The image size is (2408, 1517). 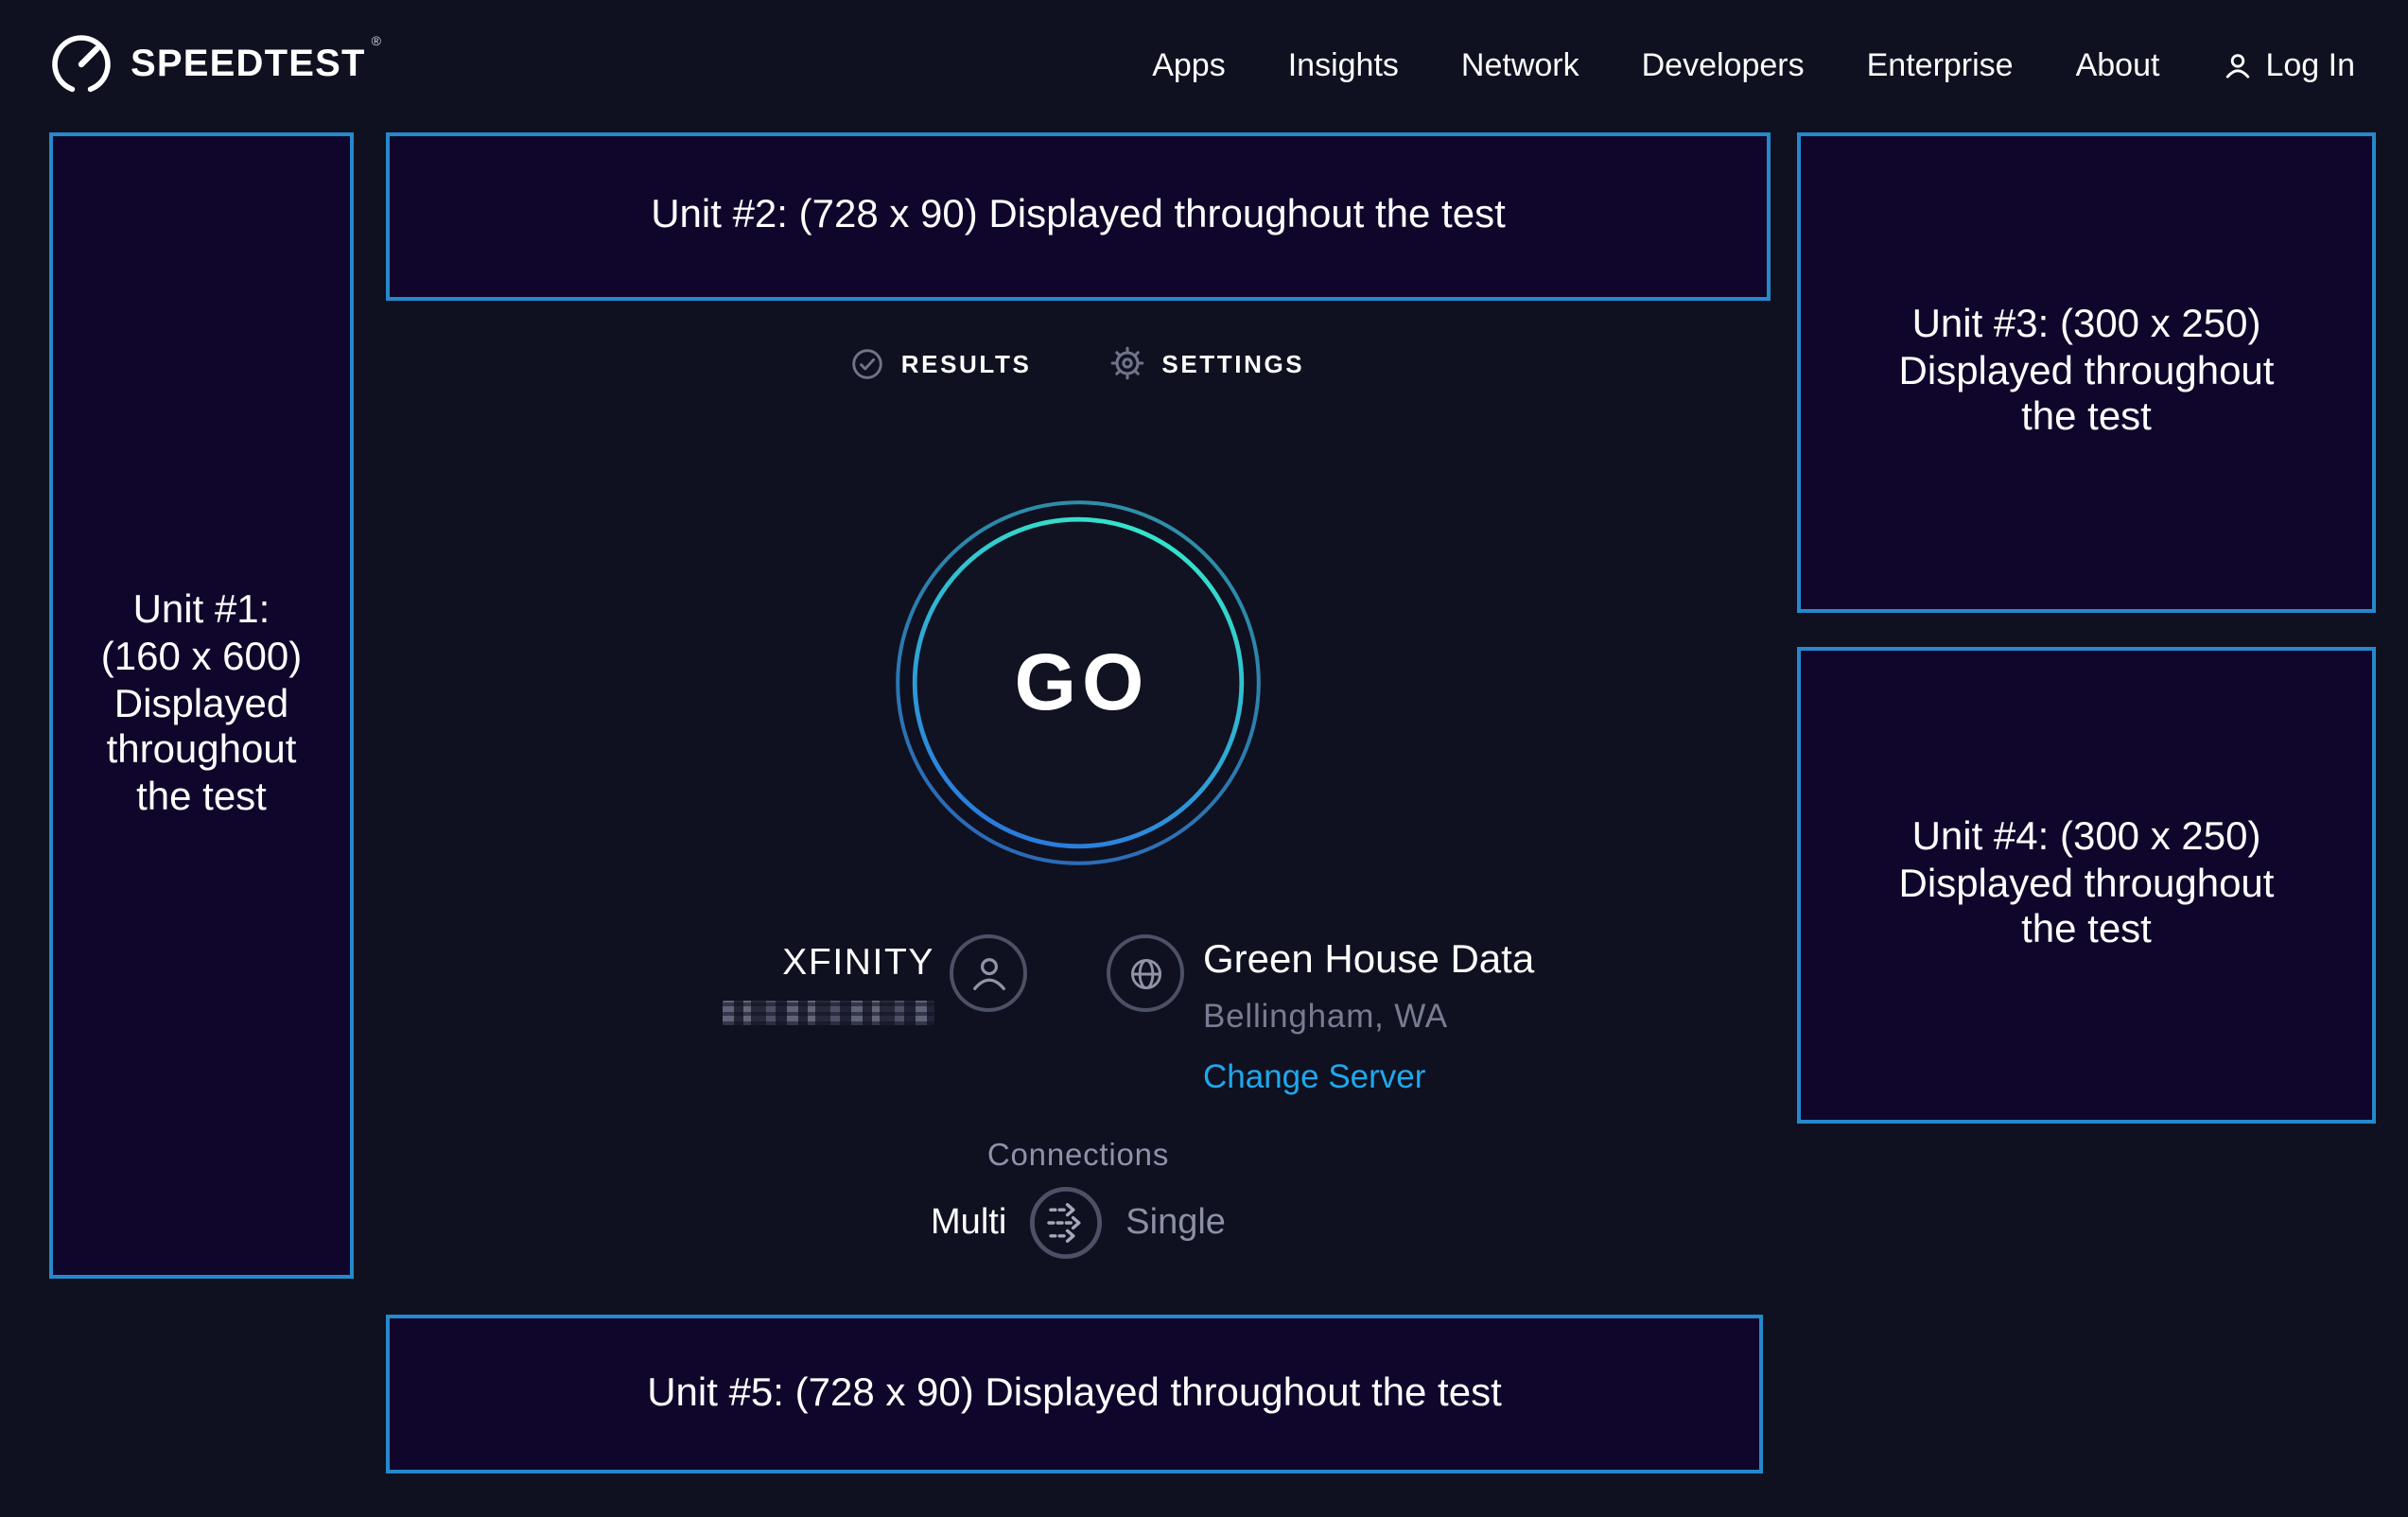 What do you see at coordinates (1520, 65) in the screenshot?
I see `nav-item-network: Network` at bounding box center [1520, 65].